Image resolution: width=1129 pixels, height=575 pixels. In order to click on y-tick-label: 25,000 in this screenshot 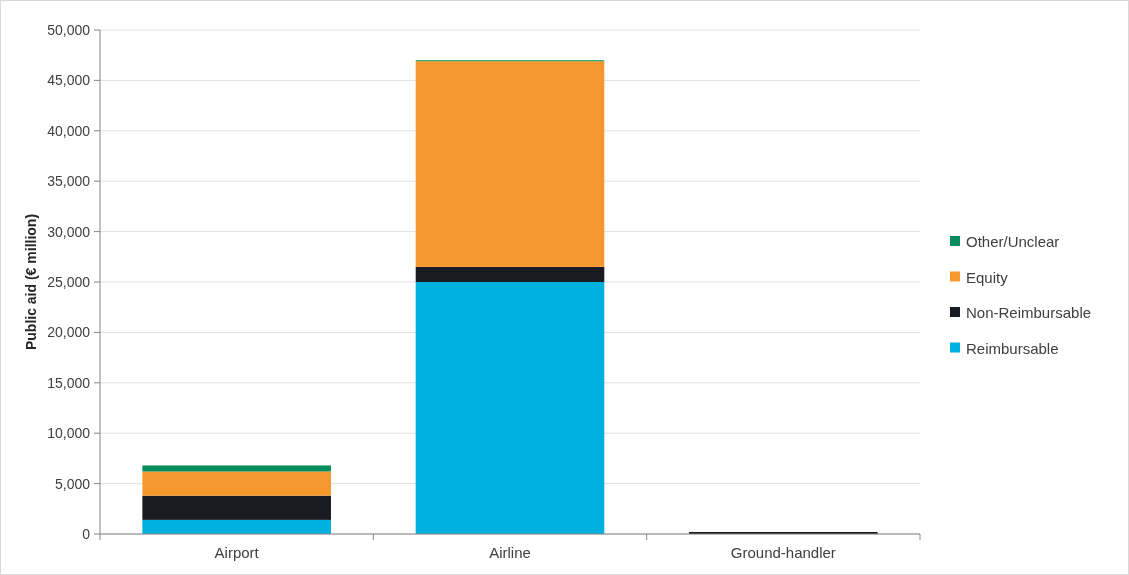, I will do `click(69, 281)`.